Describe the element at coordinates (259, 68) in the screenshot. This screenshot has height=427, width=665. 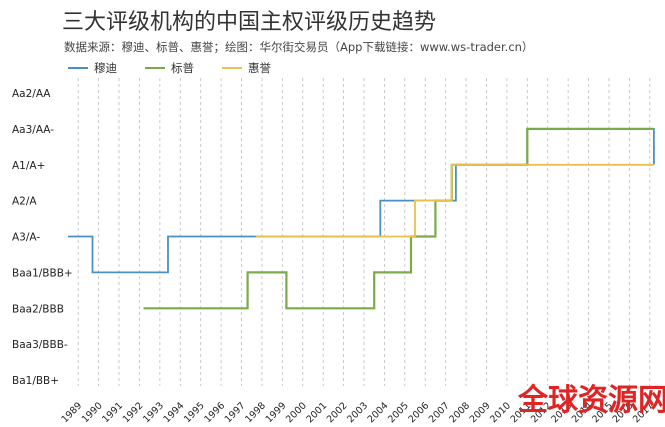
I see `legend-label: 惠誉` at that location.